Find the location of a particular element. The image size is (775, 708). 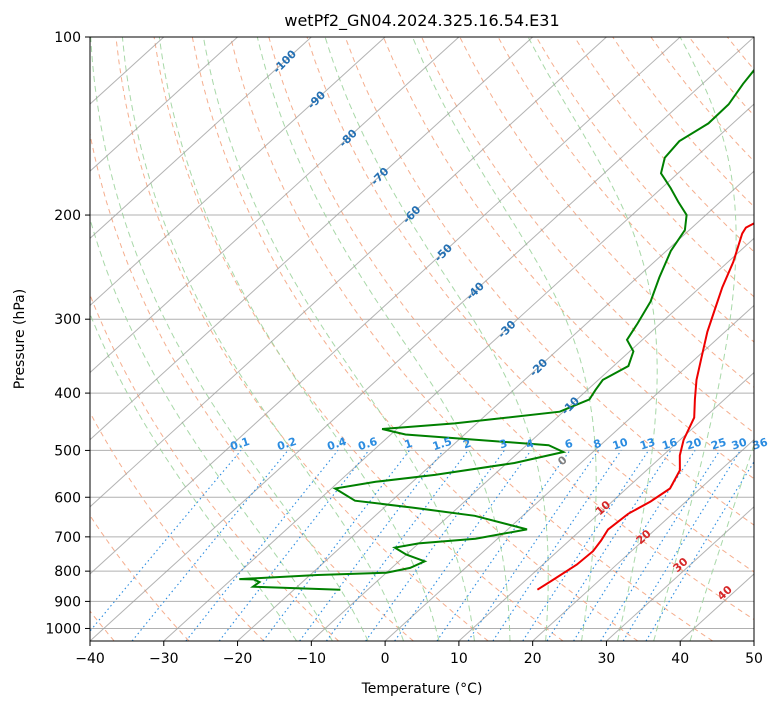

mixing-ratio-label: 1 is located at coordinates (408, 444).